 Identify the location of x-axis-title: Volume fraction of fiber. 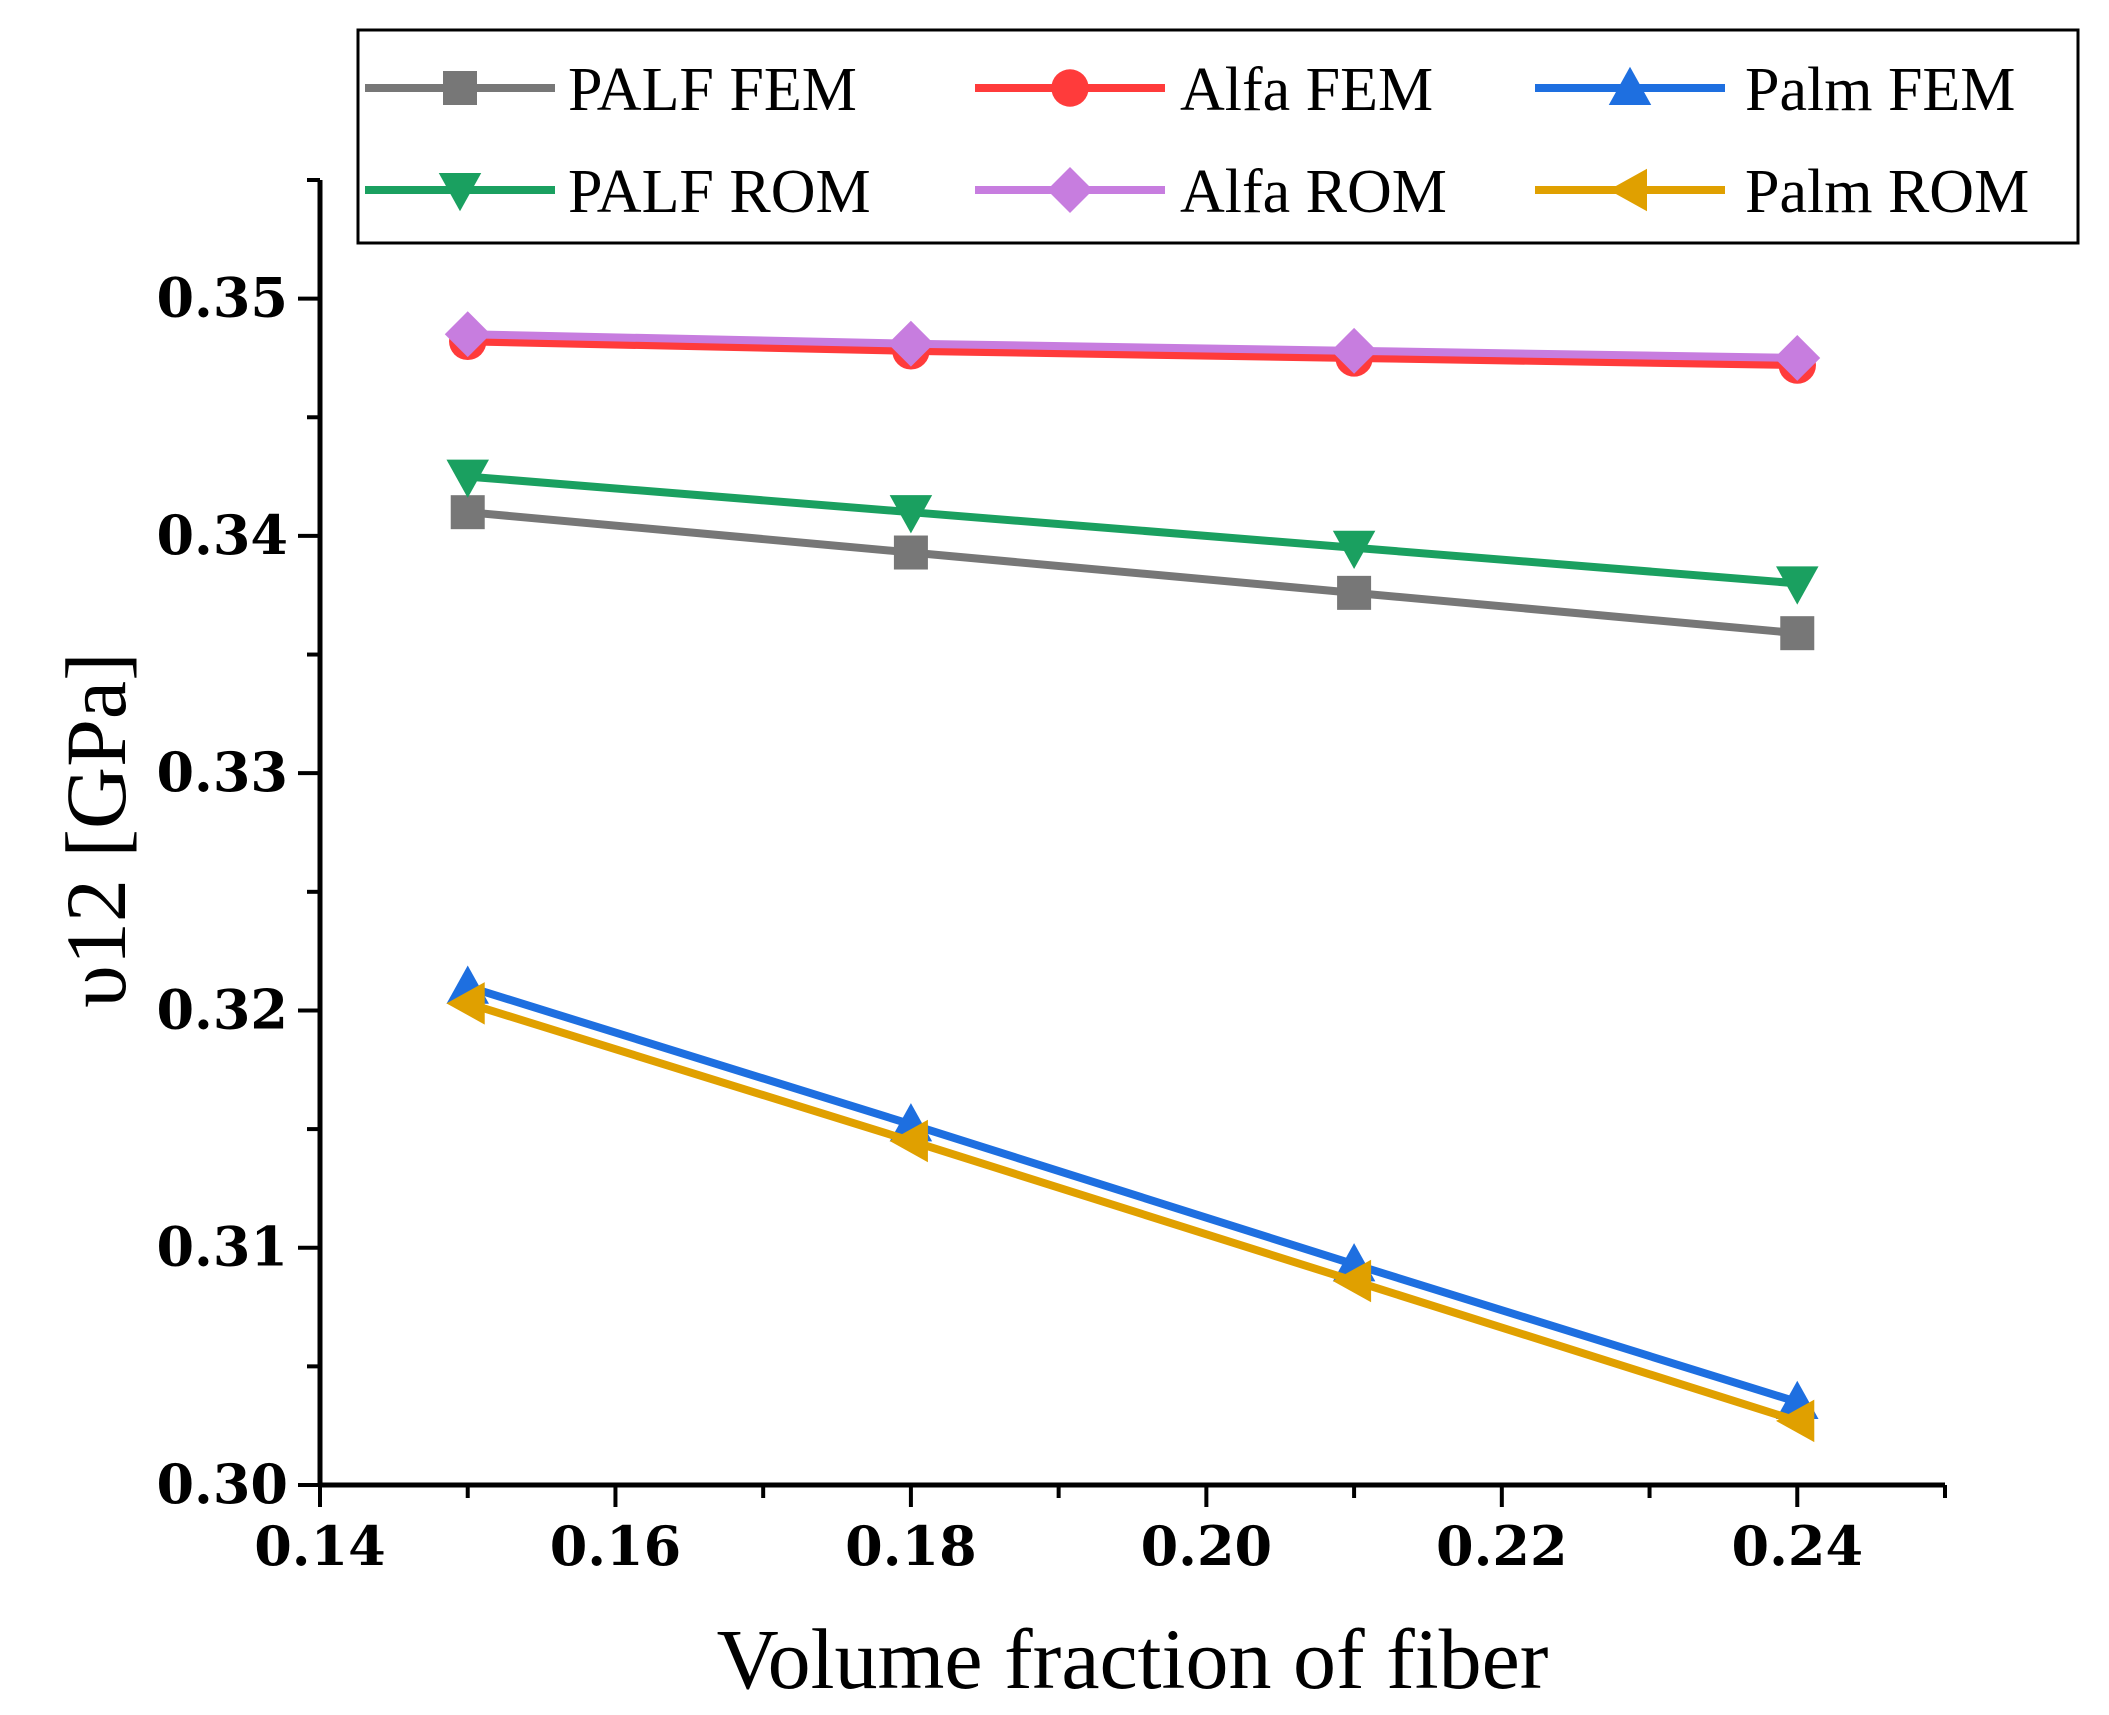
(1133, 1659).